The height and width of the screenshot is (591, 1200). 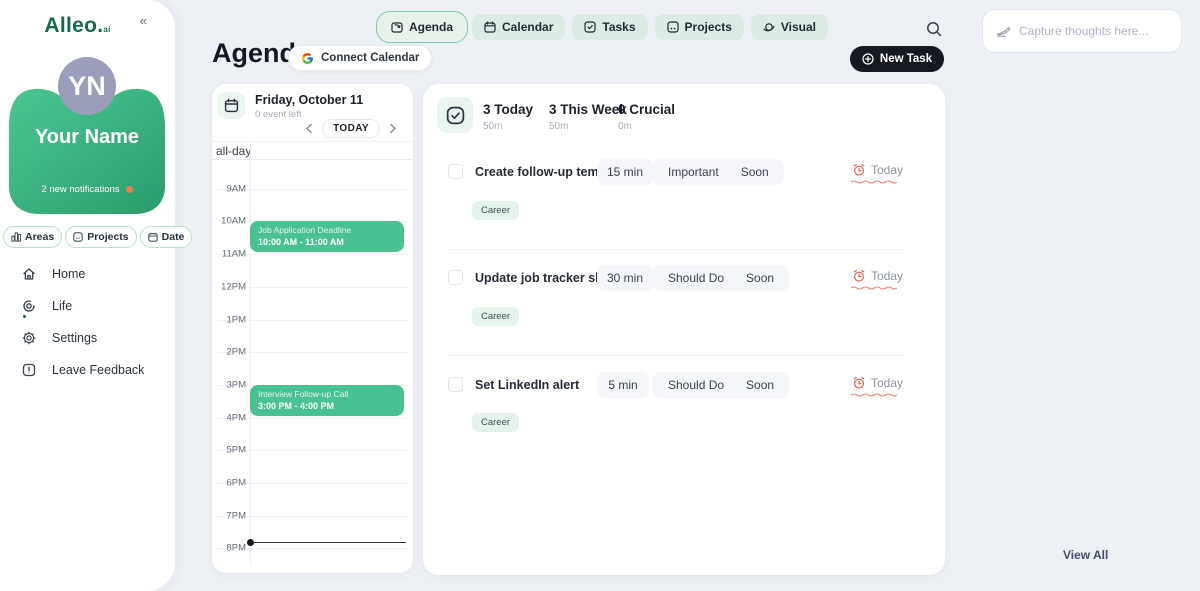 I want to click on sidebar-item-life: Life, so click(x=94, y=308).